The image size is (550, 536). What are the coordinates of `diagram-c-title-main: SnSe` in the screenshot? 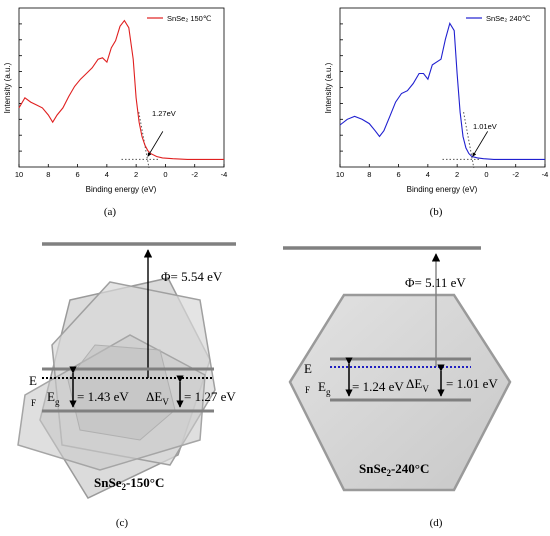 It's located at (108, 482).